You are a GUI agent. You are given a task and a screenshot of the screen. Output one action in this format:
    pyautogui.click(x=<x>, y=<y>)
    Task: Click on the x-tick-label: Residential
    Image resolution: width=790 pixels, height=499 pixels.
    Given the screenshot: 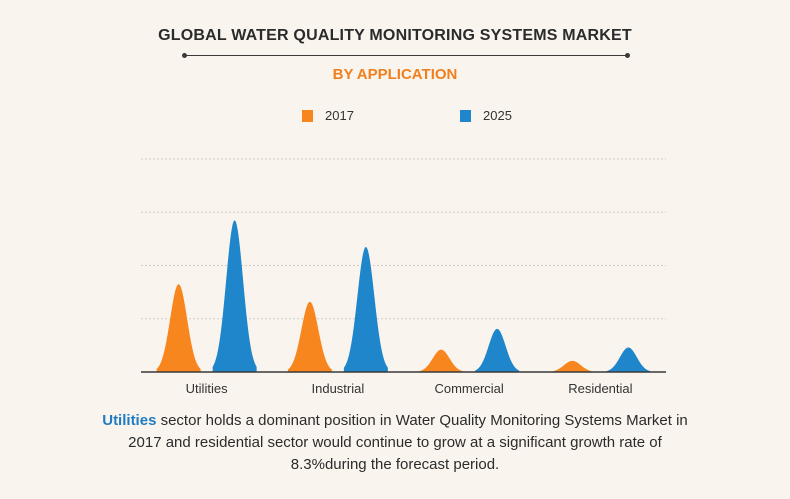 What is the action you would take?
    pyautogui.click(x=600, y=388)
    